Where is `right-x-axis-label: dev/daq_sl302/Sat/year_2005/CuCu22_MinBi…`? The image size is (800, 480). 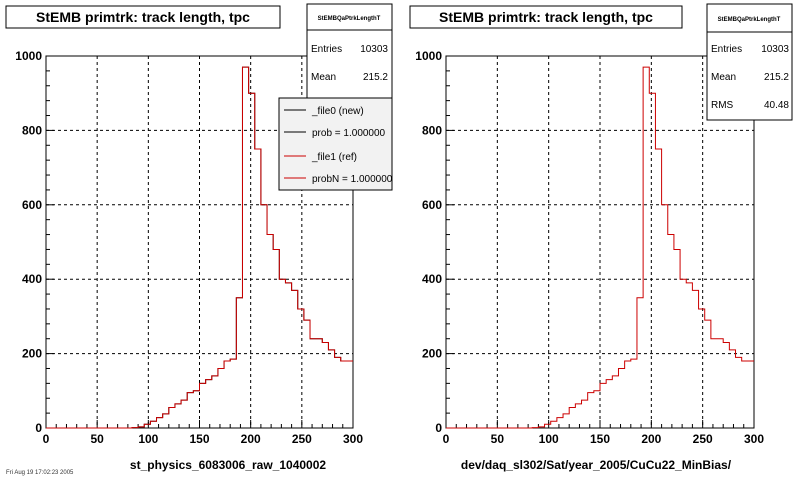
right-x-axis-label: dev/daq_sl302/Sat/year_2005/CuCu22_MinBi… is located at coordinates (596, 465).